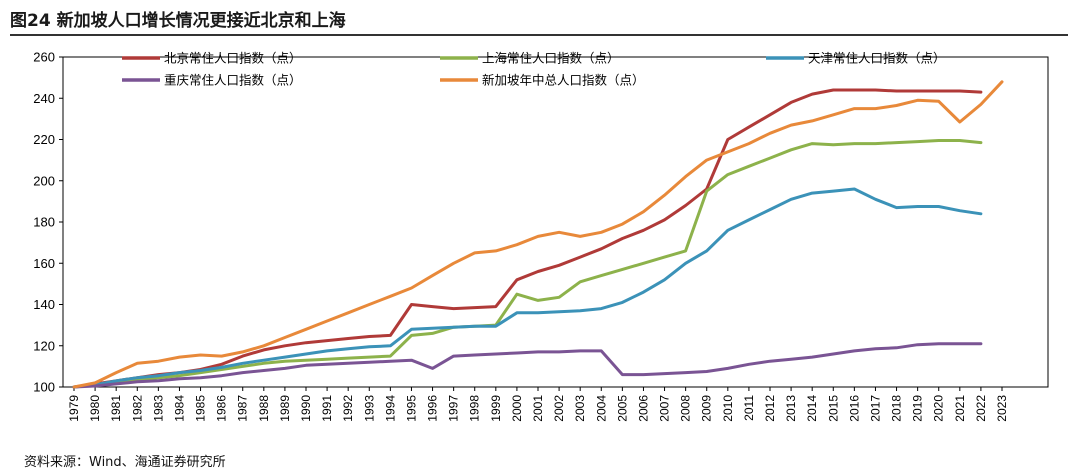  I want to click on x-tick-label: 2006, so click(643, 408).